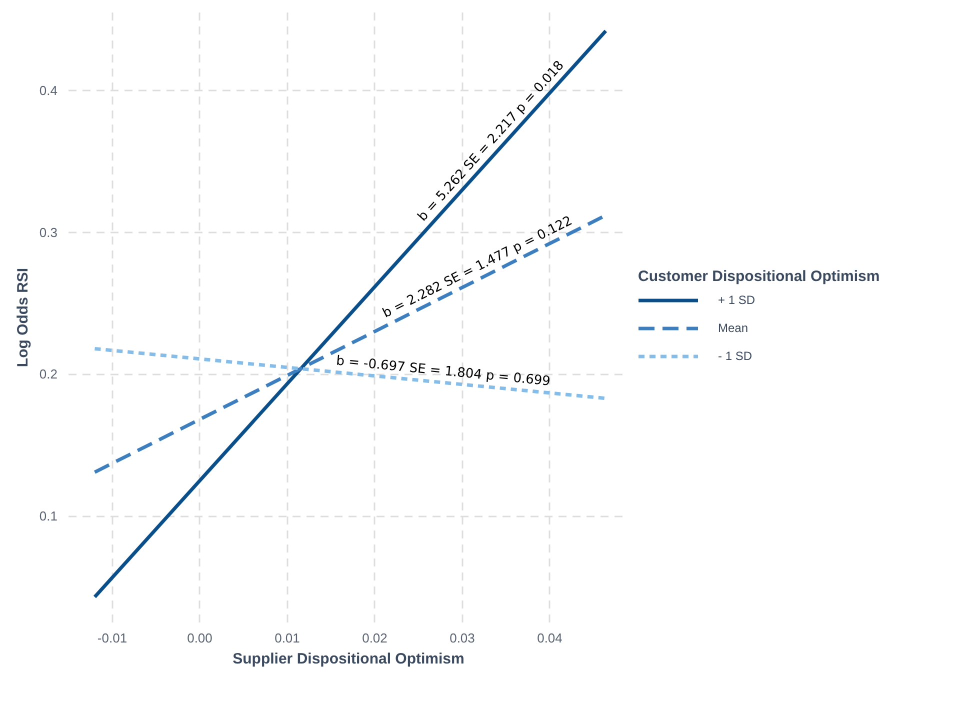 This screenshot has width=959, height=708. Describe the element at coordinates (462, 638) in the screenshot. I see `x-tick-label: 0.03` at that location.